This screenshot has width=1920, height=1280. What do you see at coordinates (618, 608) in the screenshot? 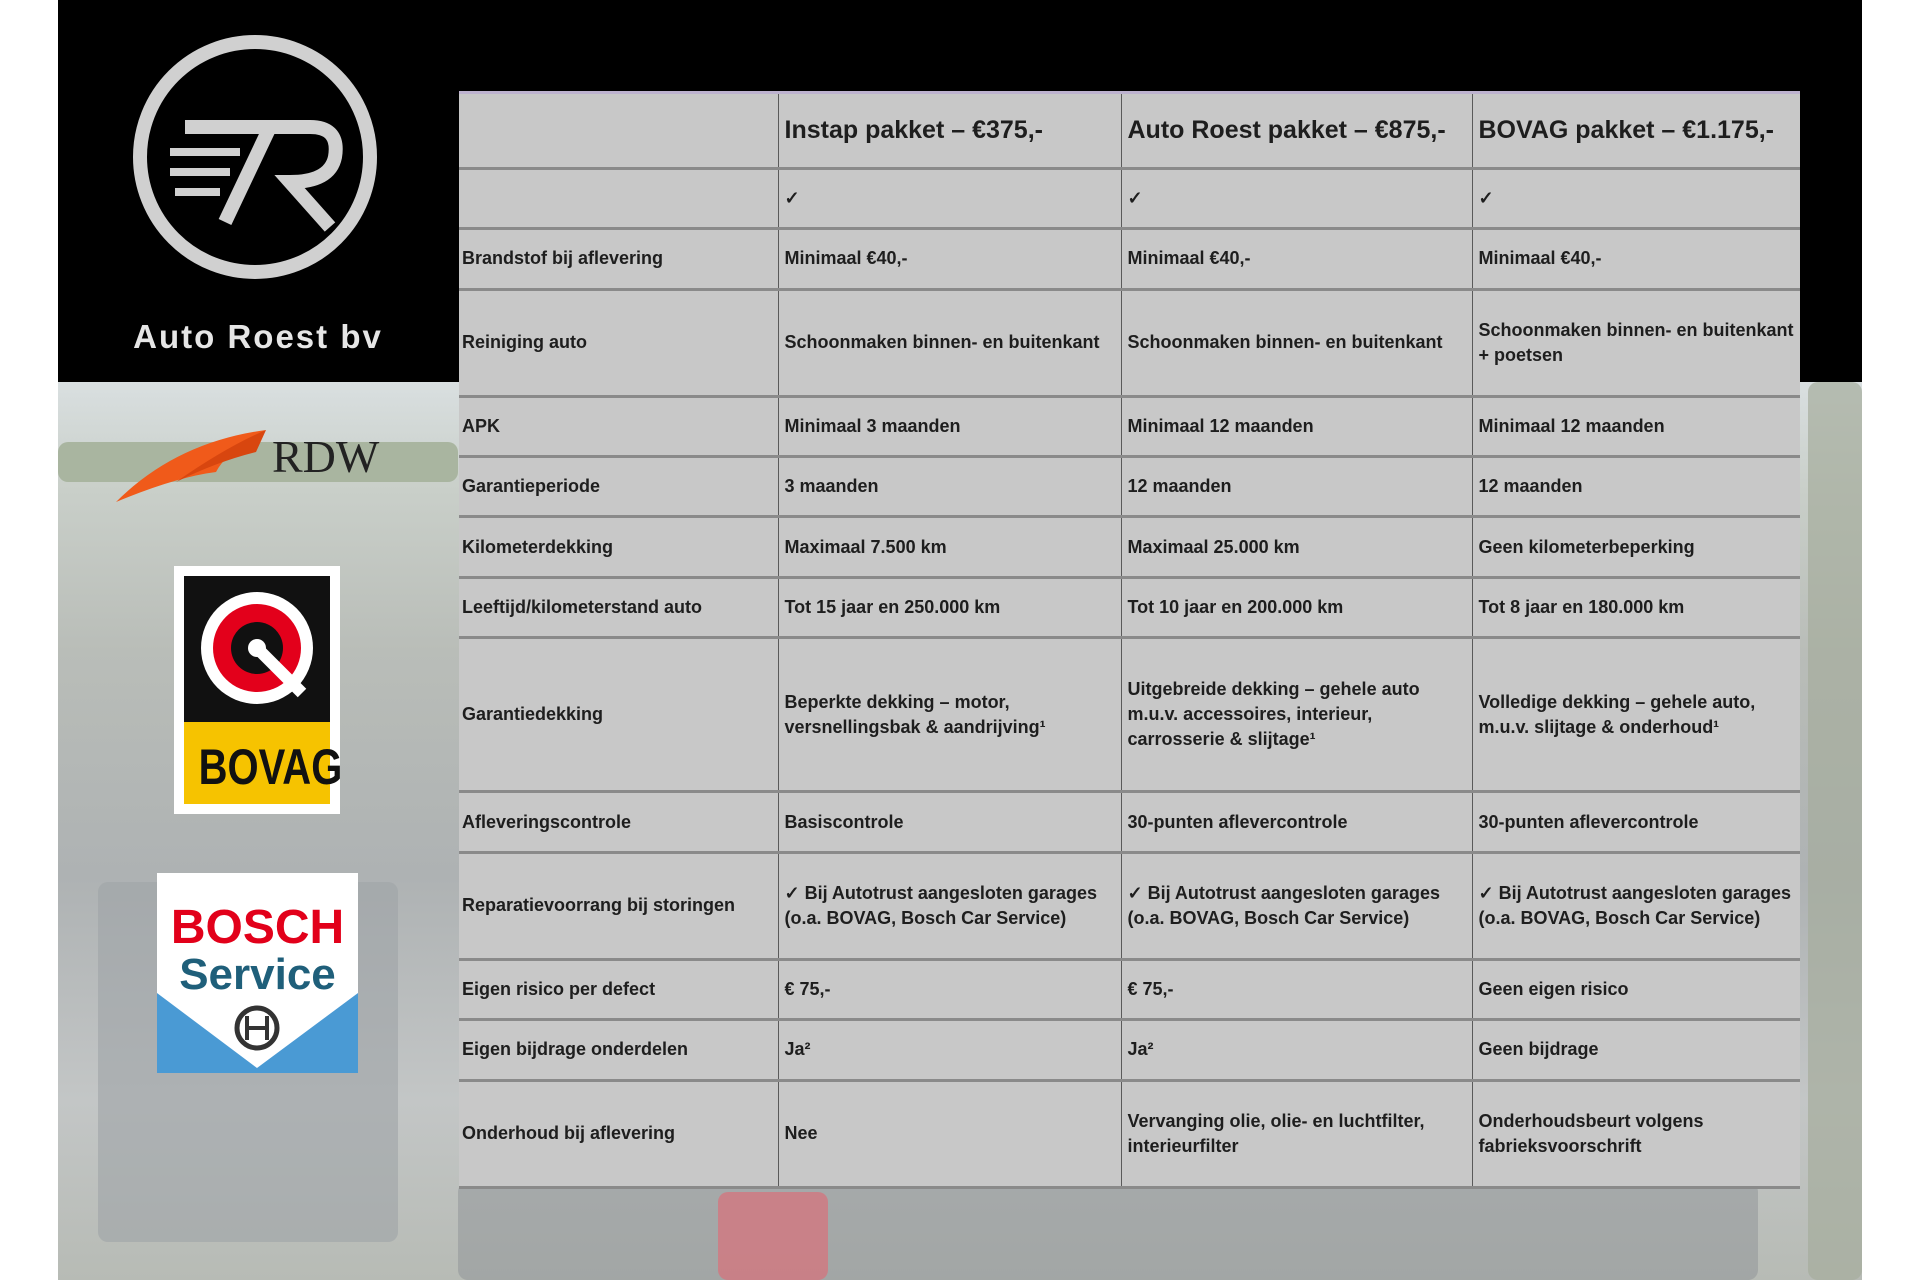
I see `row-label: Leeftijd/kilometerstand auto` at bounding box center [618, 608].